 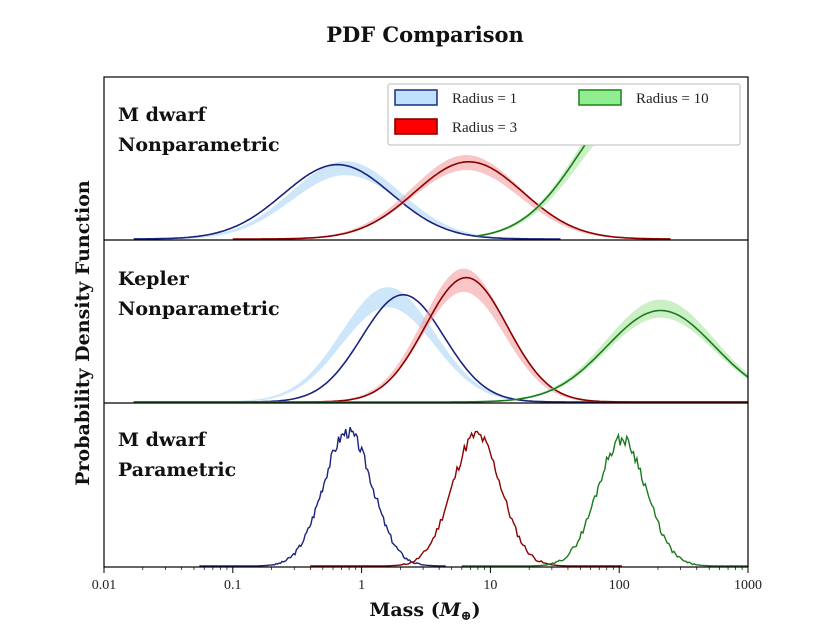 What do you see at coordinates (484, 99) in the screenshot?
I see `legend-label-radius-1: Radius = 1` at bounding box center [484, 99].